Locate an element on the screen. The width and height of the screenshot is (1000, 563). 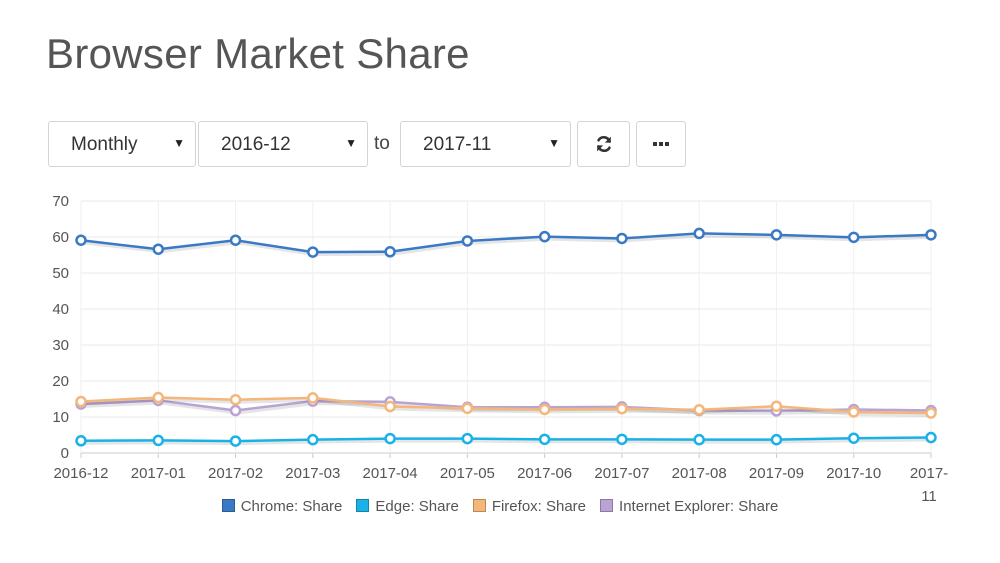
legend-item-internet-explorer: Internet Explorer: Share is located at coordinates (689, 506).